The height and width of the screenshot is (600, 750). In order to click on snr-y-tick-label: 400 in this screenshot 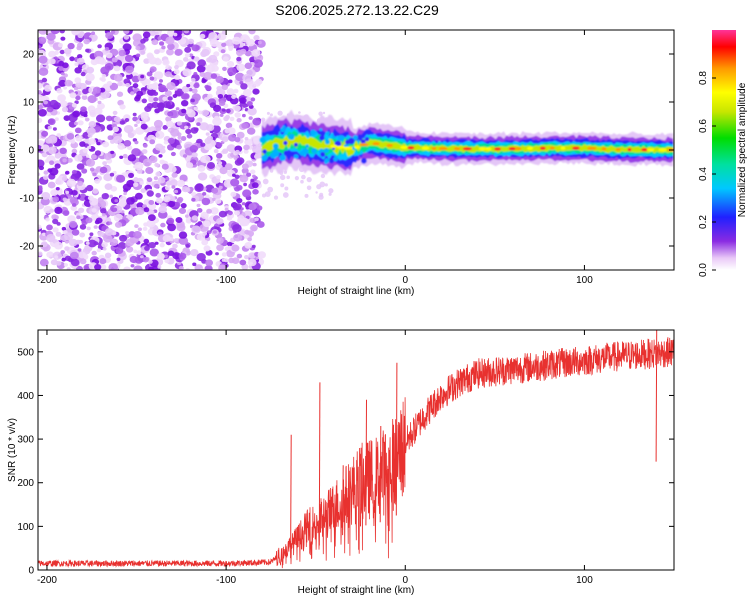, I will do `click(25, 396)`.